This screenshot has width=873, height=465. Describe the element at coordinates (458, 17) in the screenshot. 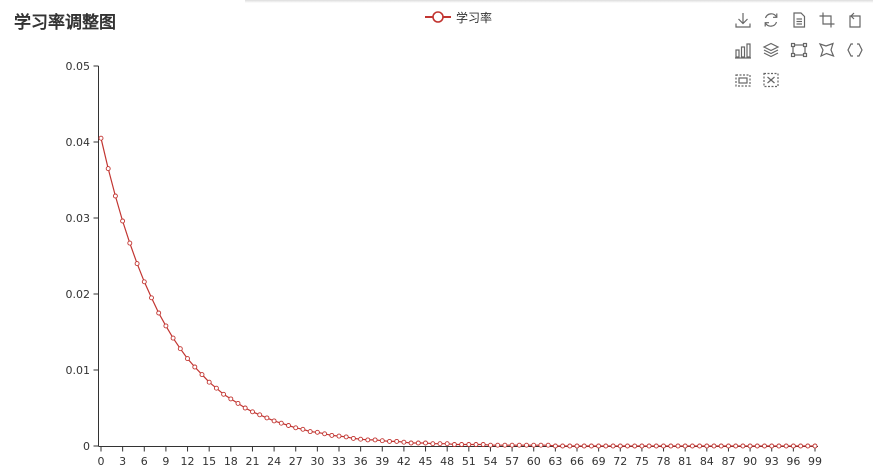

I see `legend-item: 学习率` at that location.